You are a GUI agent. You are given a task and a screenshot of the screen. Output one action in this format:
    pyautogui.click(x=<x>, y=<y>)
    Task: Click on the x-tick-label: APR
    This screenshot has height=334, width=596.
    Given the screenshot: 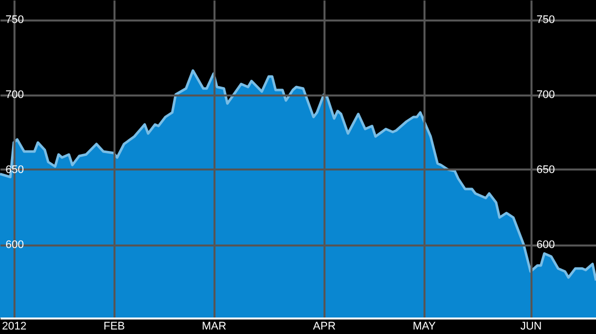 What is the action you would take?
    pyautogui.click(x=324, y=326)
    